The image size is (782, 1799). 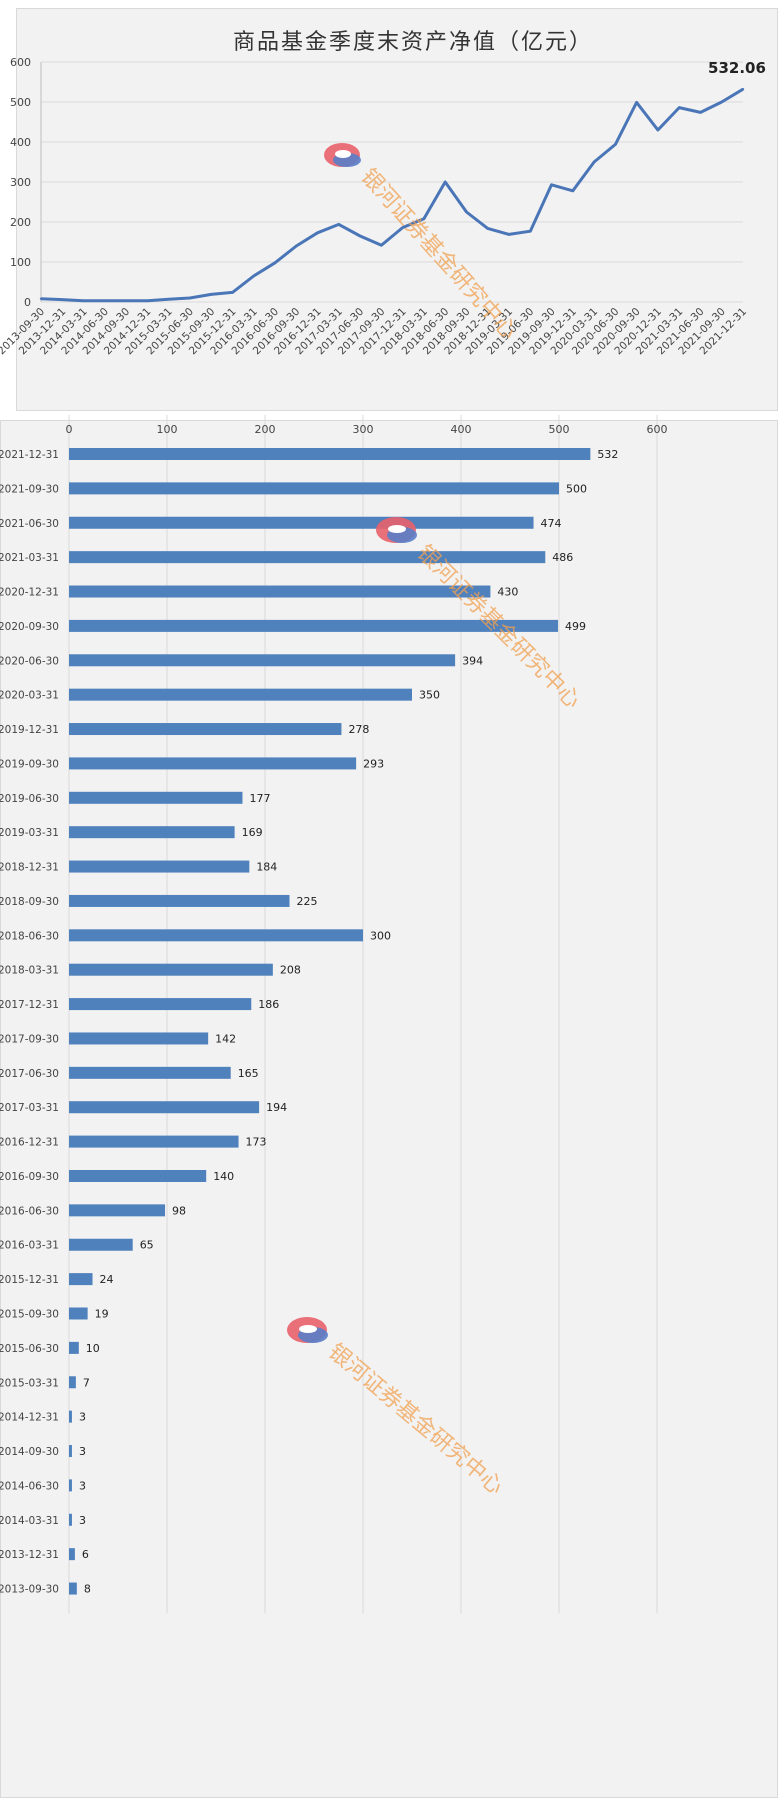 I want to click on data-label: 499, so click(x=575, y=626).